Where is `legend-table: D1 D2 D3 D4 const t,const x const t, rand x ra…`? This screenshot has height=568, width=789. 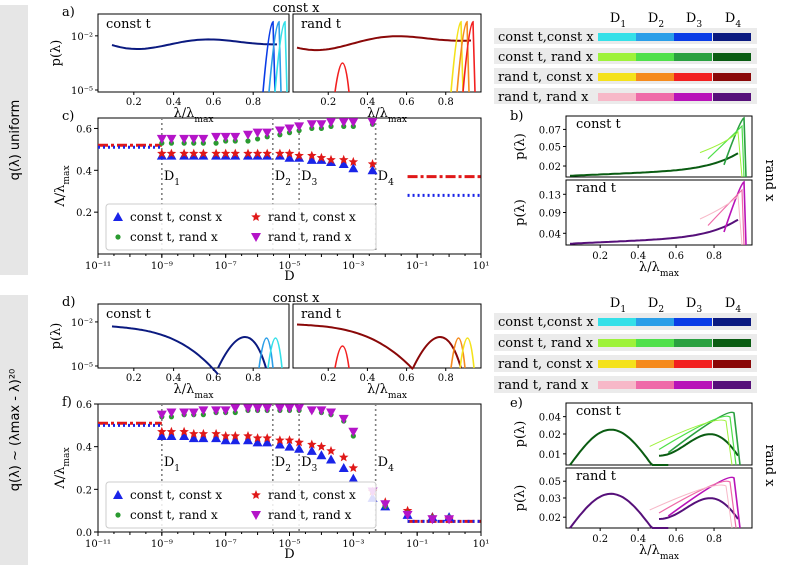 legend-table: D1 D2 D3 D4 const t,const x const t, rand x ra… is located at coordinates (625, 344).